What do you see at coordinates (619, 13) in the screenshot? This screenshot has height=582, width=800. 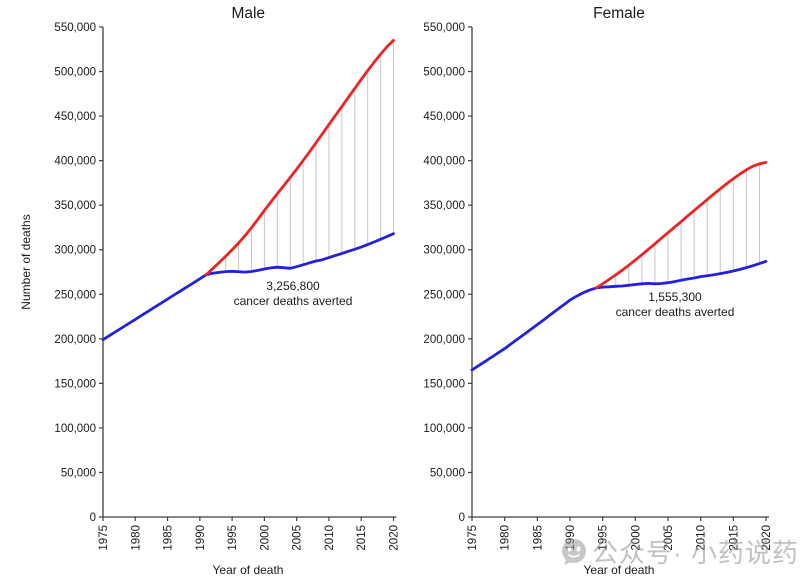 I see `chart-title: Female` at bounding box center [619, 13].